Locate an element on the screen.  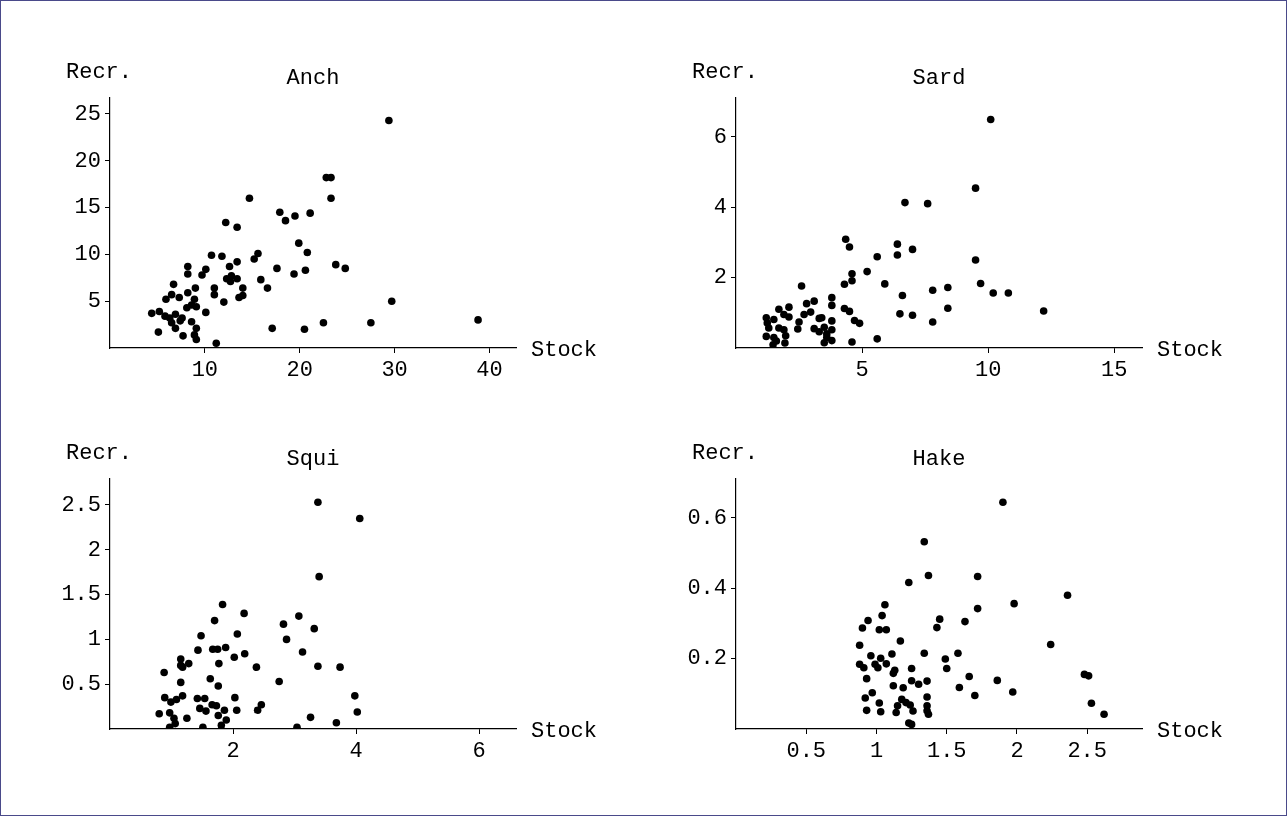
y-tick-label: 2.5 is located at coordinates (81, 505).